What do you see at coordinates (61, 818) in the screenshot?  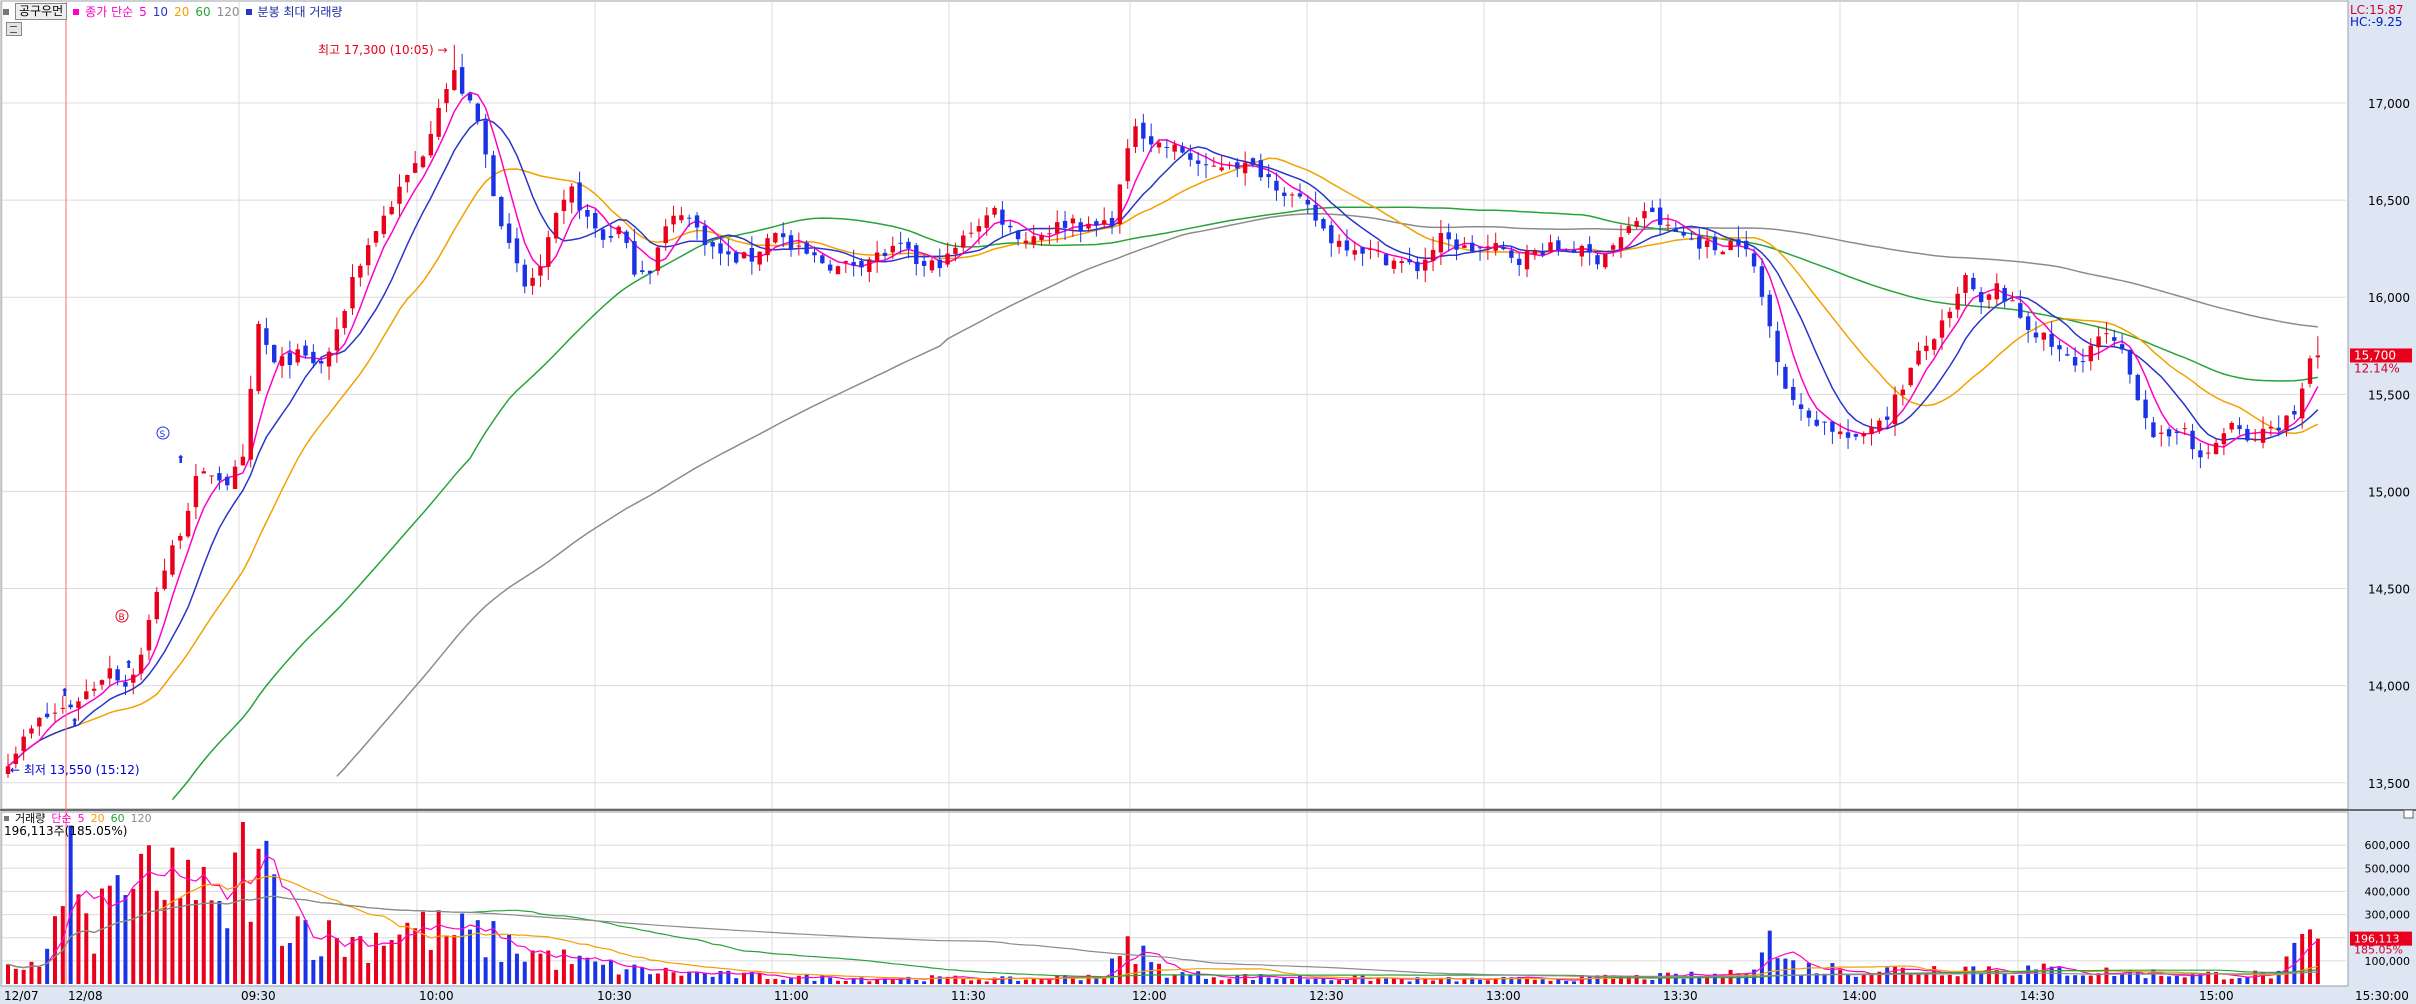 I see `volume-ma-label: 단순` at bounding box center [61, 818].